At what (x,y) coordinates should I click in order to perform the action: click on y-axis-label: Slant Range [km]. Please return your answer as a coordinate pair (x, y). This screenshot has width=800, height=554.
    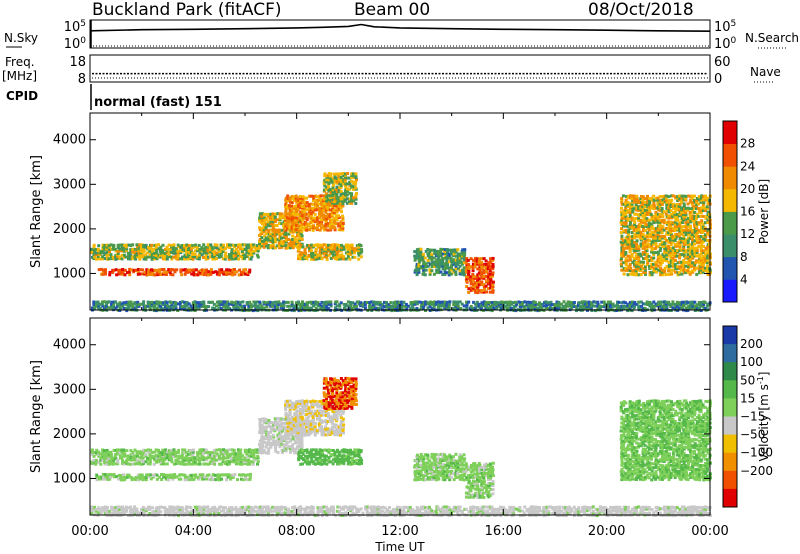
    Looking at the image, I should click on (36, 211).